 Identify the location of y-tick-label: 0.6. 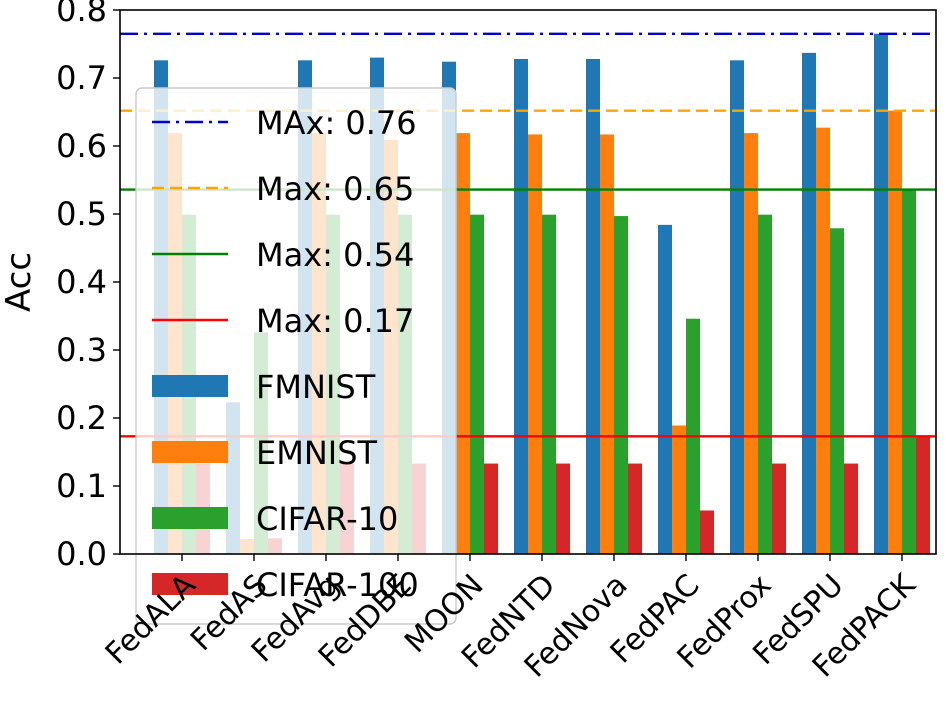
(81, 146).